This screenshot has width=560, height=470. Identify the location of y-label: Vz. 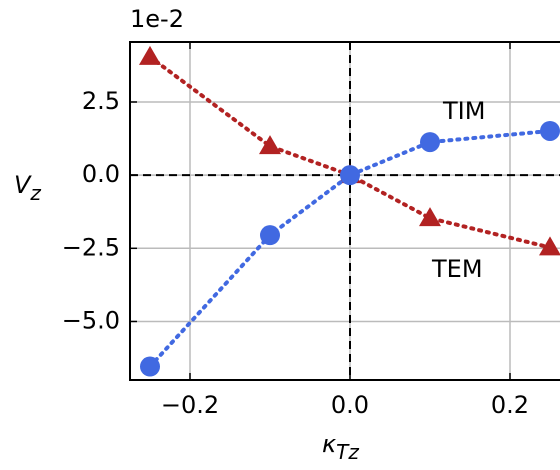
(27, 188).